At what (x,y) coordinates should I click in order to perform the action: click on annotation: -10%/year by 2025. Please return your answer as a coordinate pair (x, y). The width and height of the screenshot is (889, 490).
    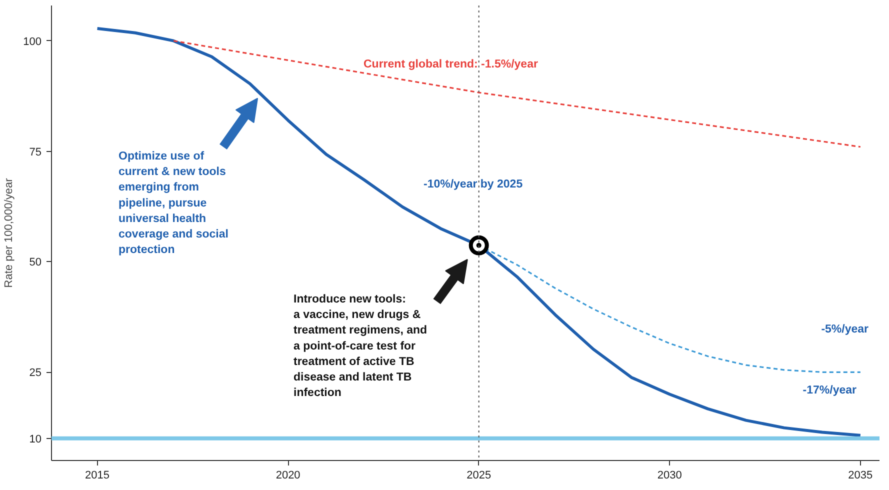
    Looking at the image, I should click on (474, 184).